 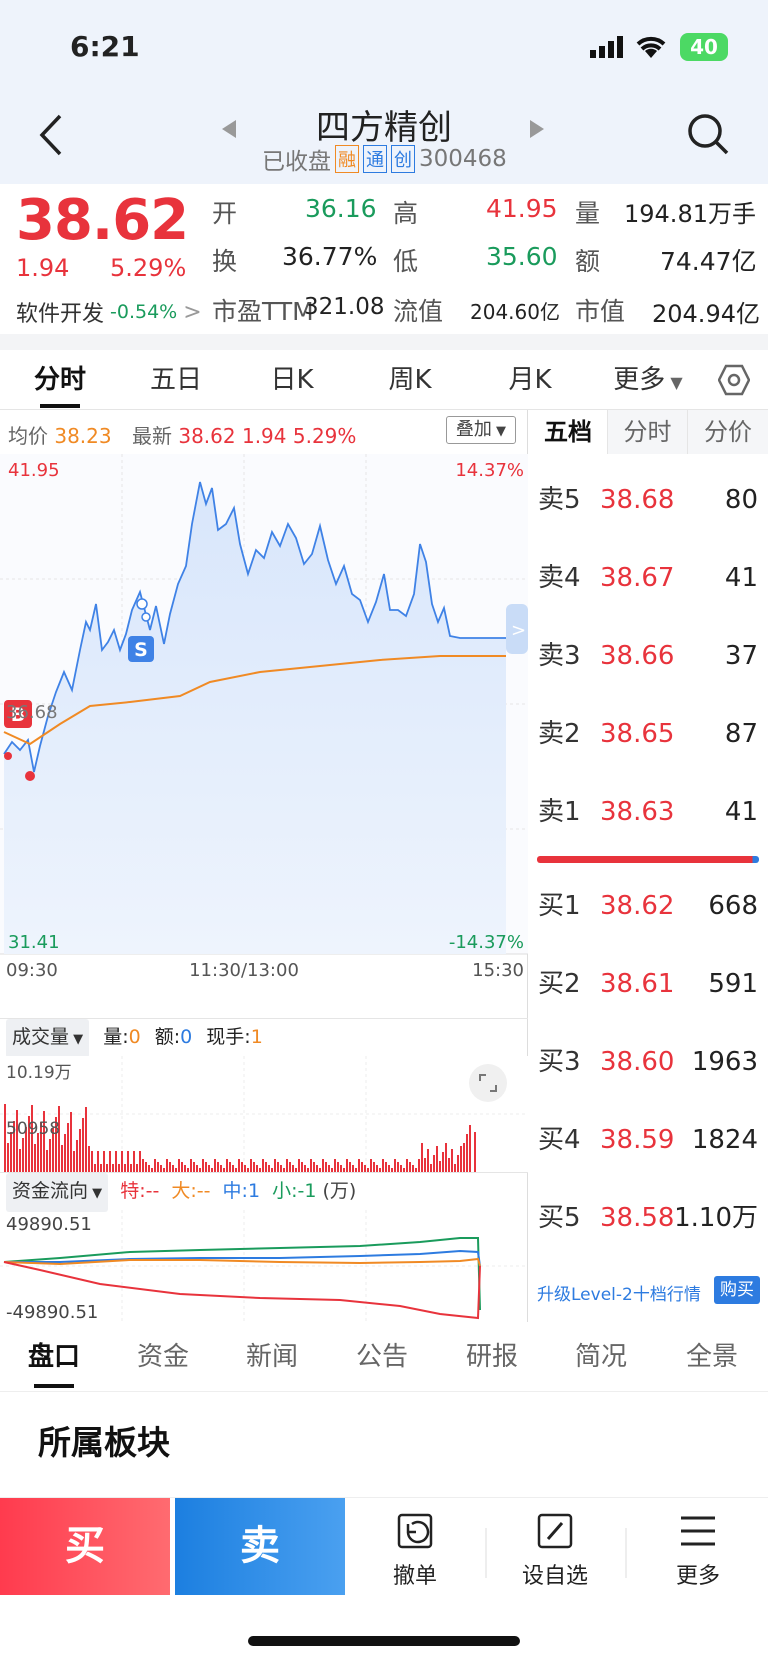 What do you see at coordinates (54, 1357) in the screenshot?
I see `tab-handicap: 盘口` at bounding box center [54, 1357].